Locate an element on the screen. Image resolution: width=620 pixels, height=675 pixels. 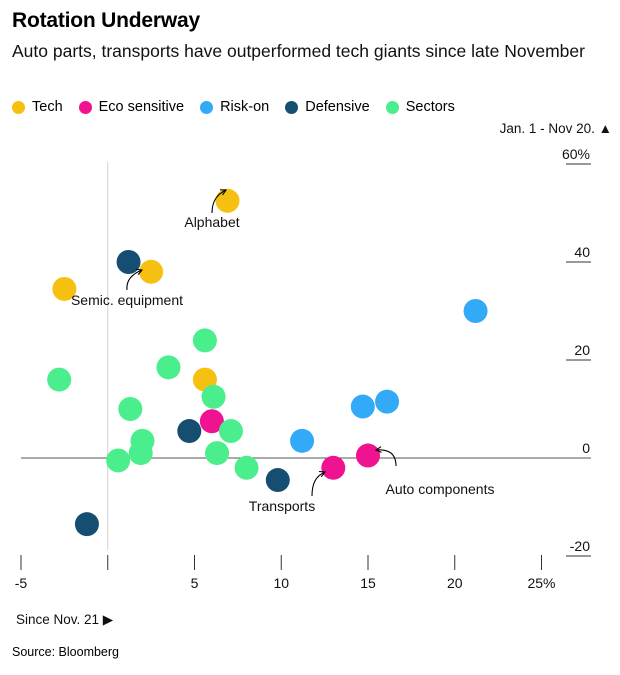
x-tick-label: 15 is located at coordinates (368, 583).